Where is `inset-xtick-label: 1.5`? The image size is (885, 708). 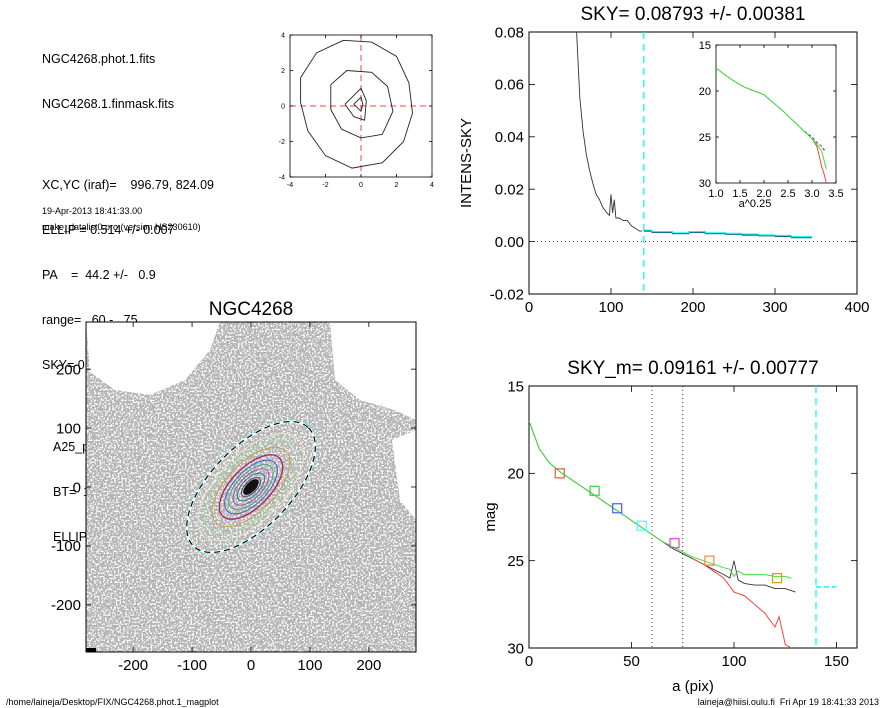 inset-xtick-label: 1.5 is located at coordinates (739, 194).